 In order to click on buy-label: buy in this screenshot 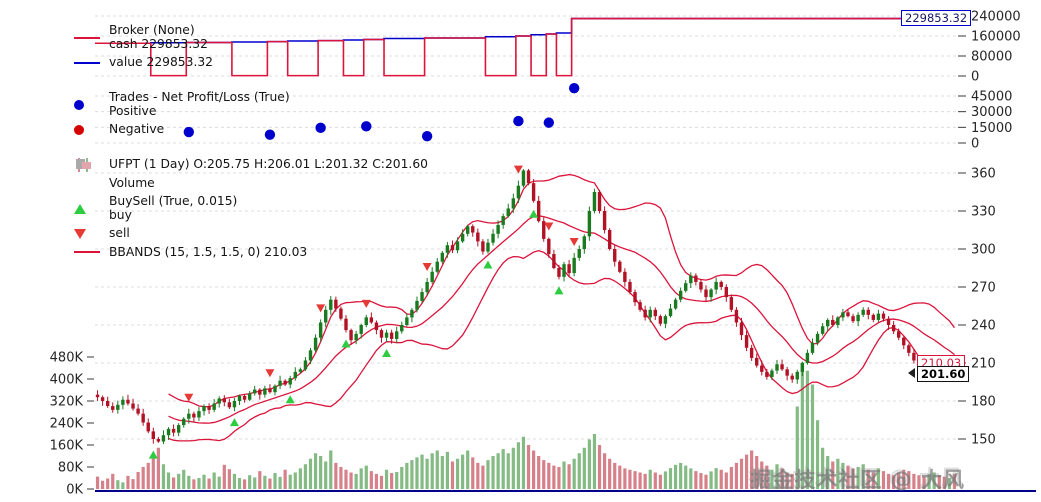, I will do `click(120, 214)`.